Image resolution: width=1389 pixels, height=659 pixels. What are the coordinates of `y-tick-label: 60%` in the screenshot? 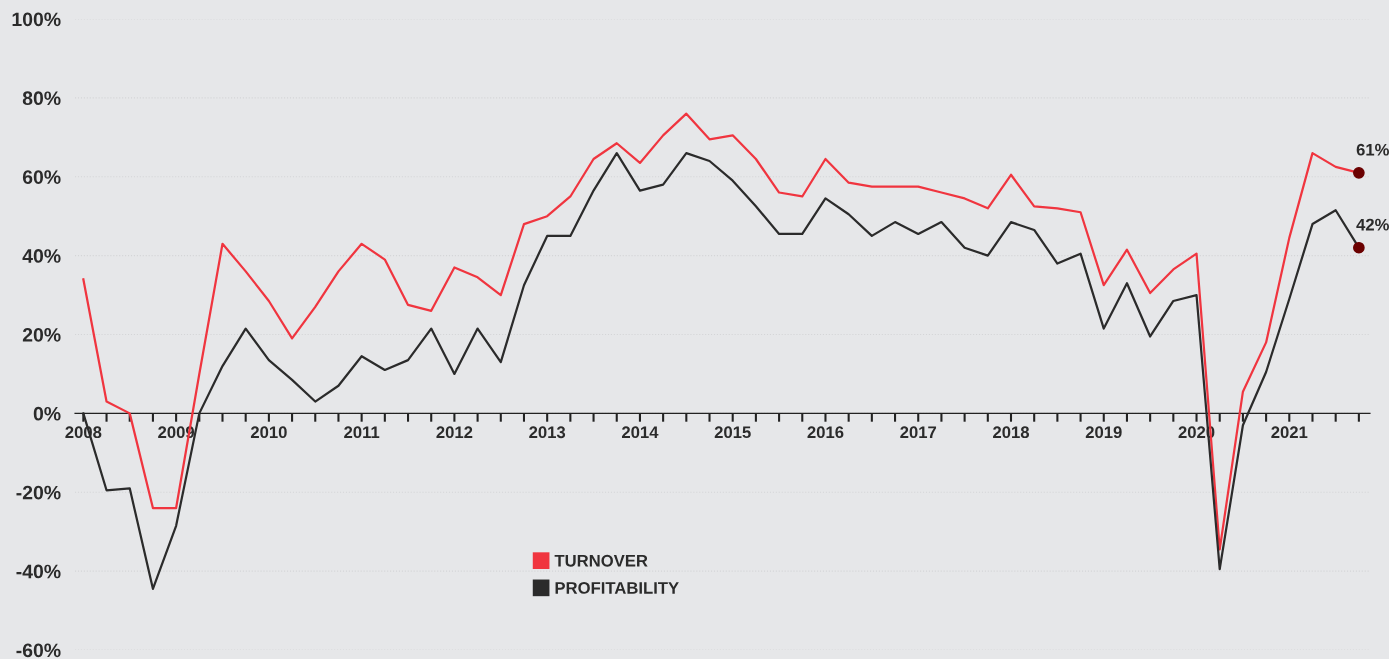 It's located at (41, 177).